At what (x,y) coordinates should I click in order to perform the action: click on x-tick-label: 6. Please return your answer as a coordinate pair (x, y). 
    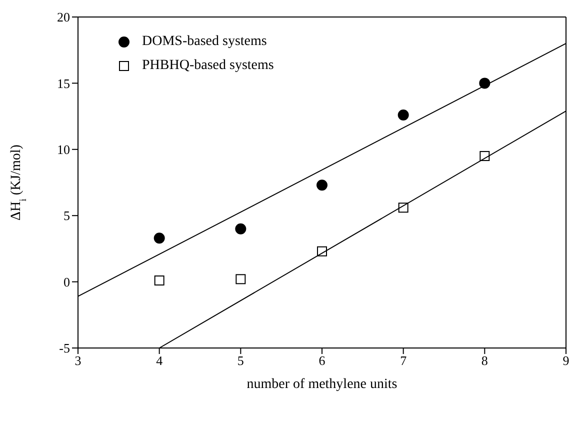
    Looking at the image, I should click on (322, 360).